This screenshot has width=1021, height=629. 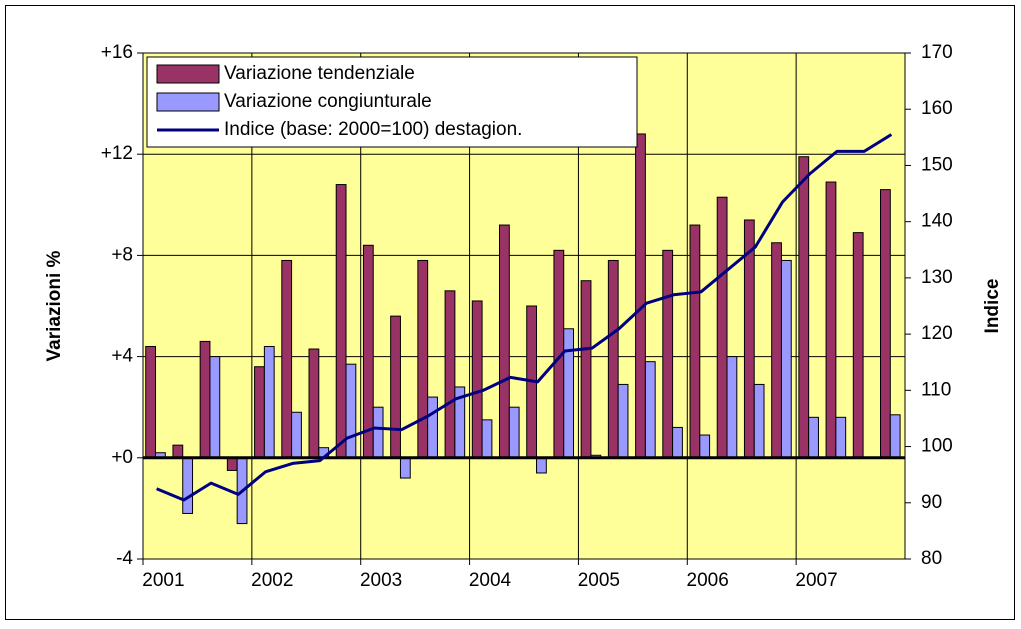 I want to click on x-tick-label: 2005, so click(x=599, y=580).